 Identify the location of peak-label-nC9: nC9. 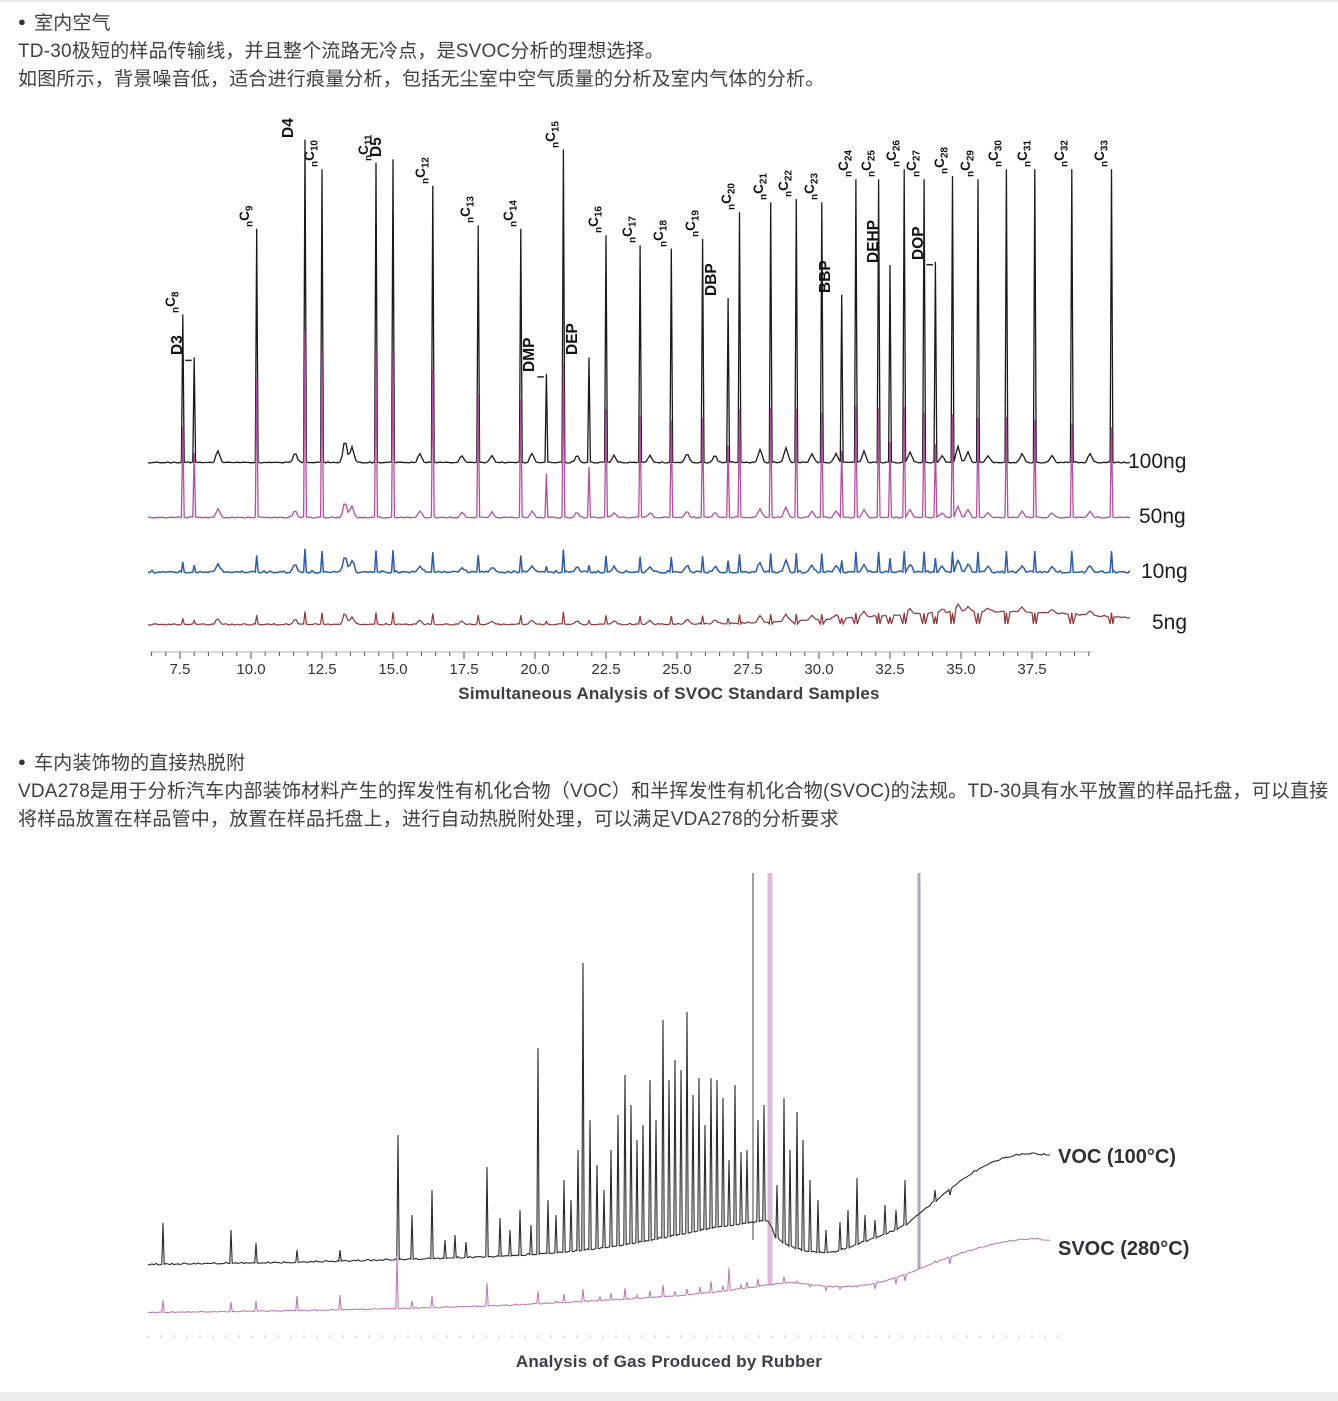
(246, 216).